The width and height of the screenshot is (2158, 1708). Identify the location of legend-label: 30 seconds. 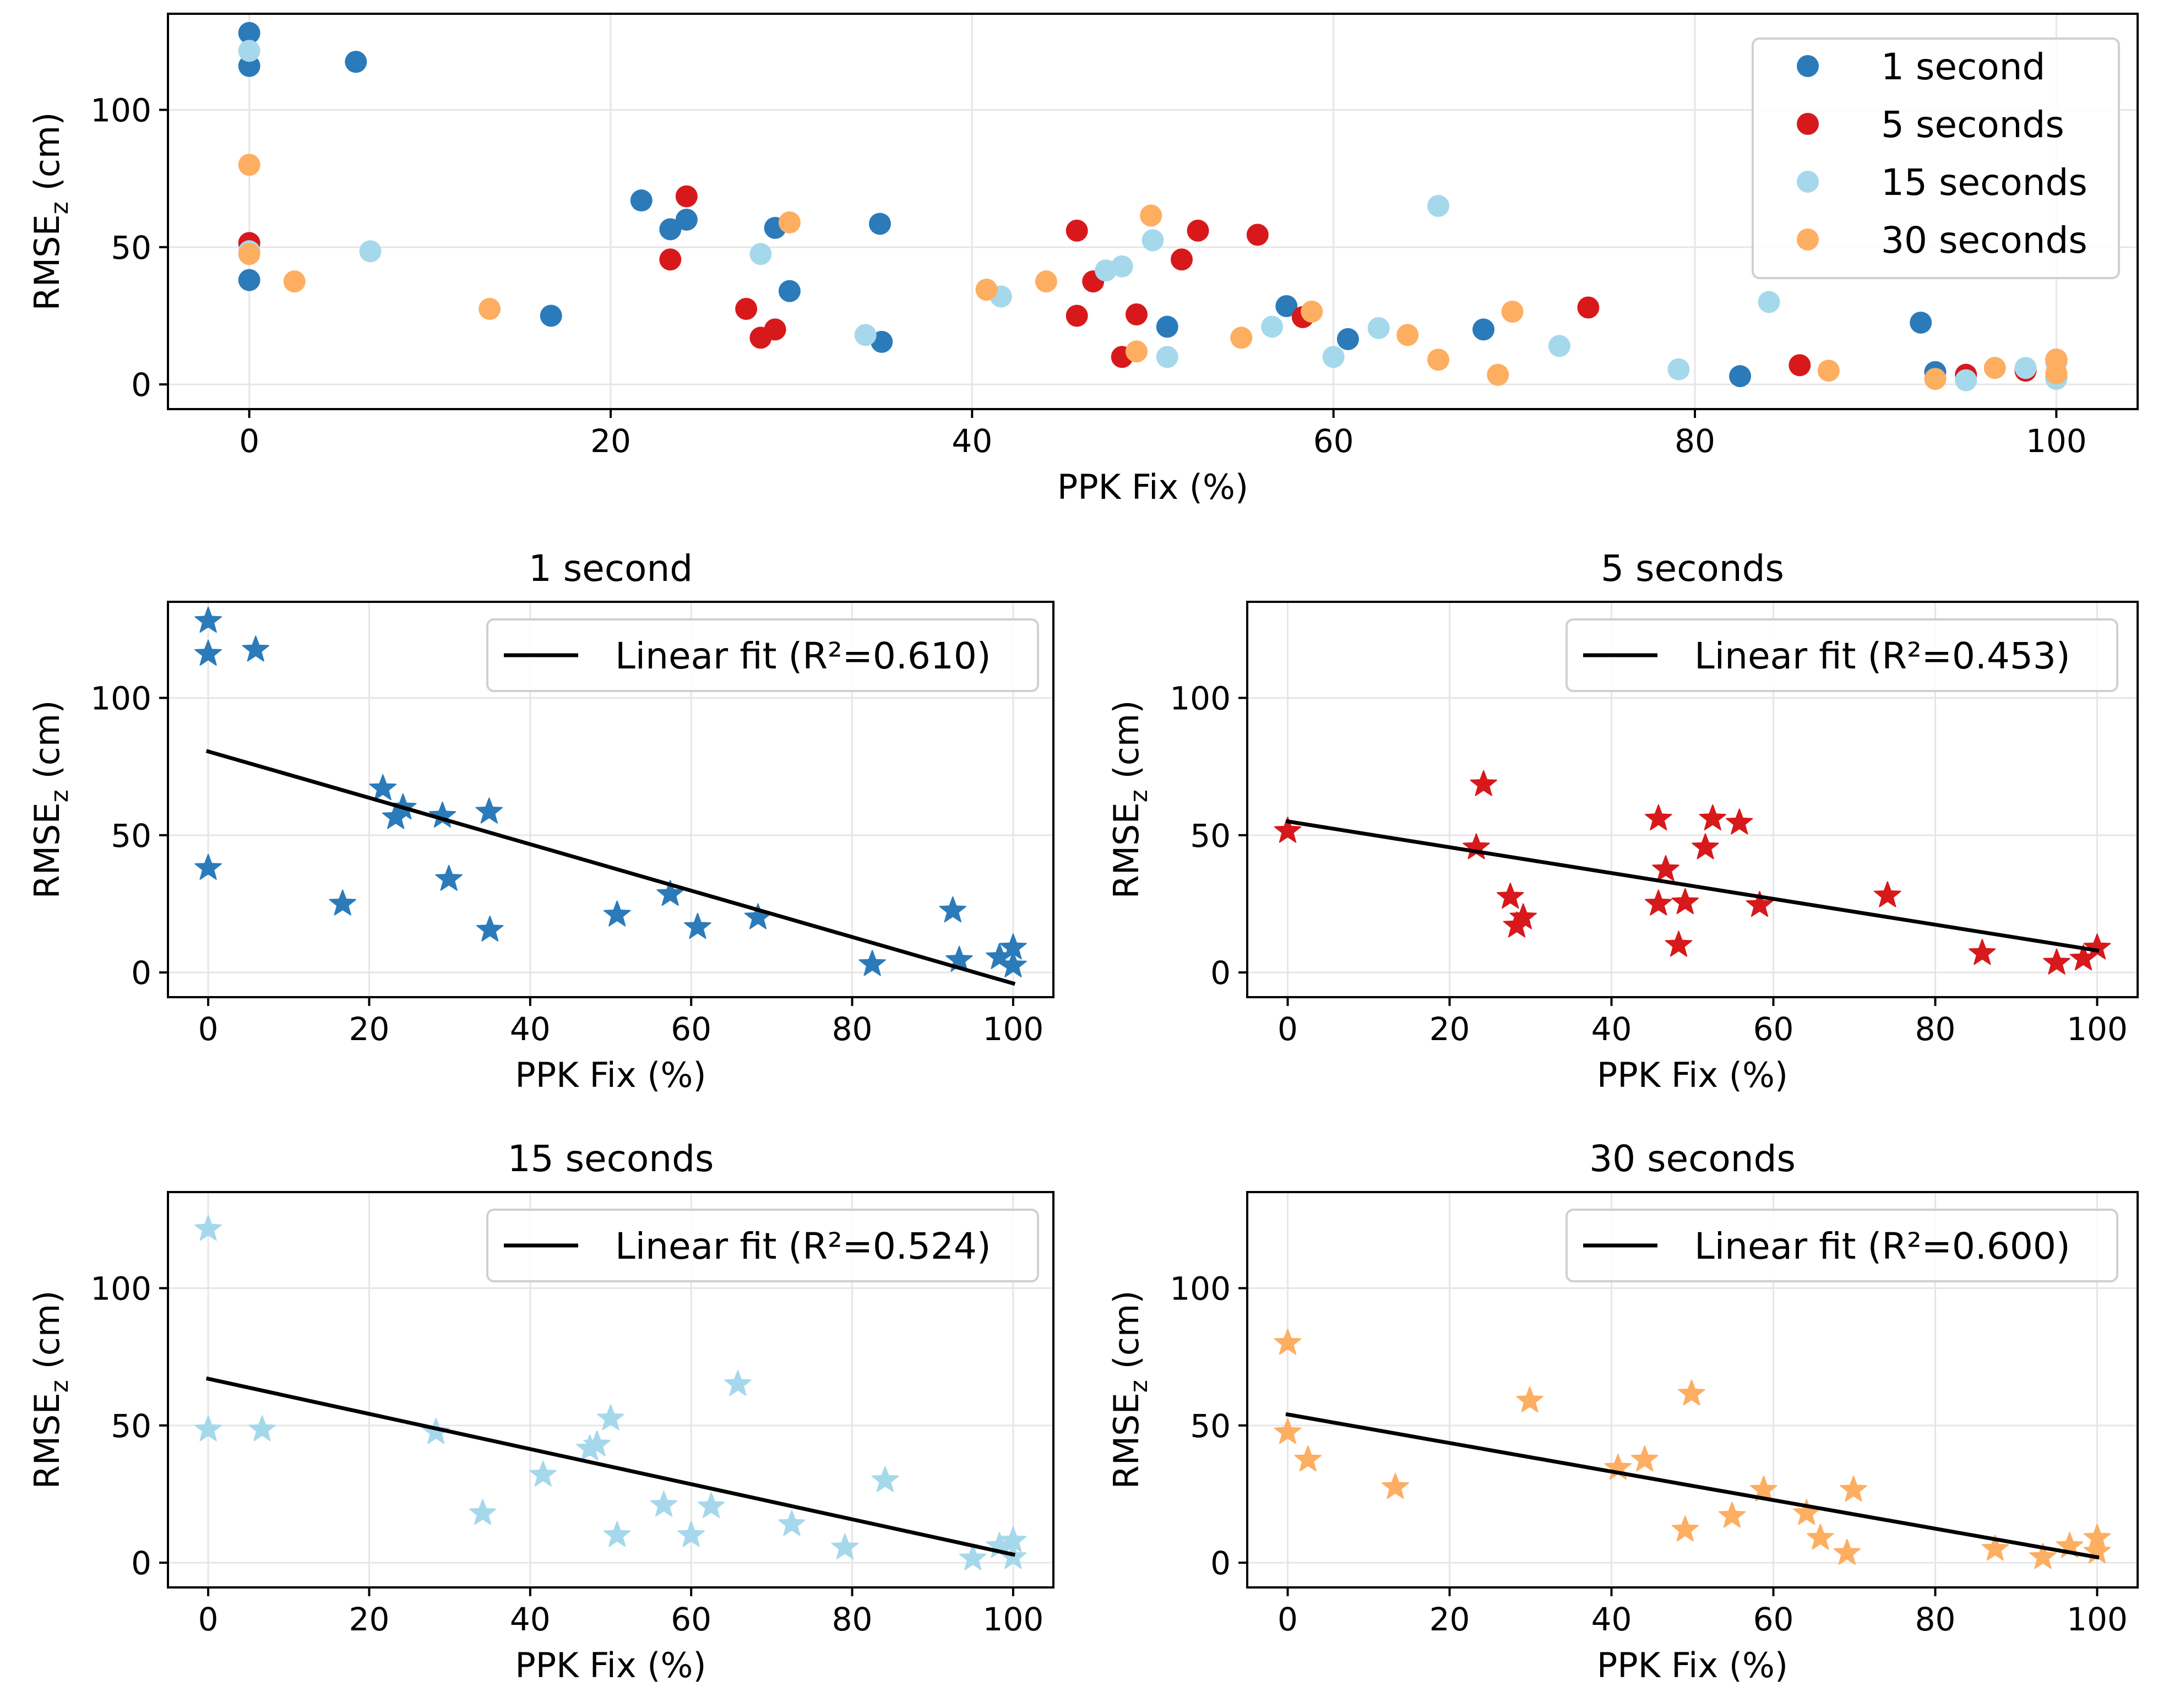
(1984, 240).